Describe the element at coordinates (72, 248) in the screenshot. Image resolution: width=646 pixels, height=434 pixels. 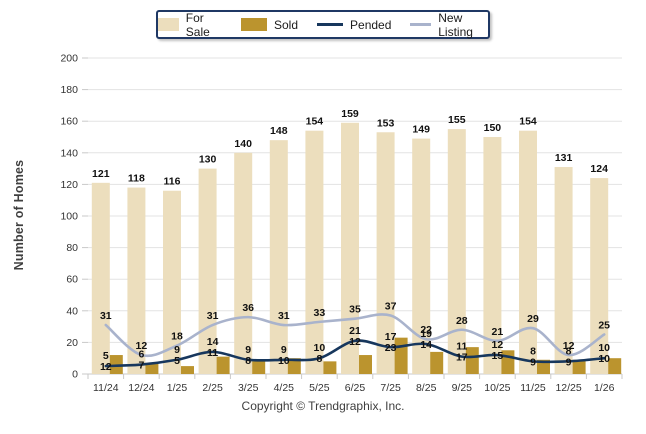
I see `y-tick-label: 80` at that location.